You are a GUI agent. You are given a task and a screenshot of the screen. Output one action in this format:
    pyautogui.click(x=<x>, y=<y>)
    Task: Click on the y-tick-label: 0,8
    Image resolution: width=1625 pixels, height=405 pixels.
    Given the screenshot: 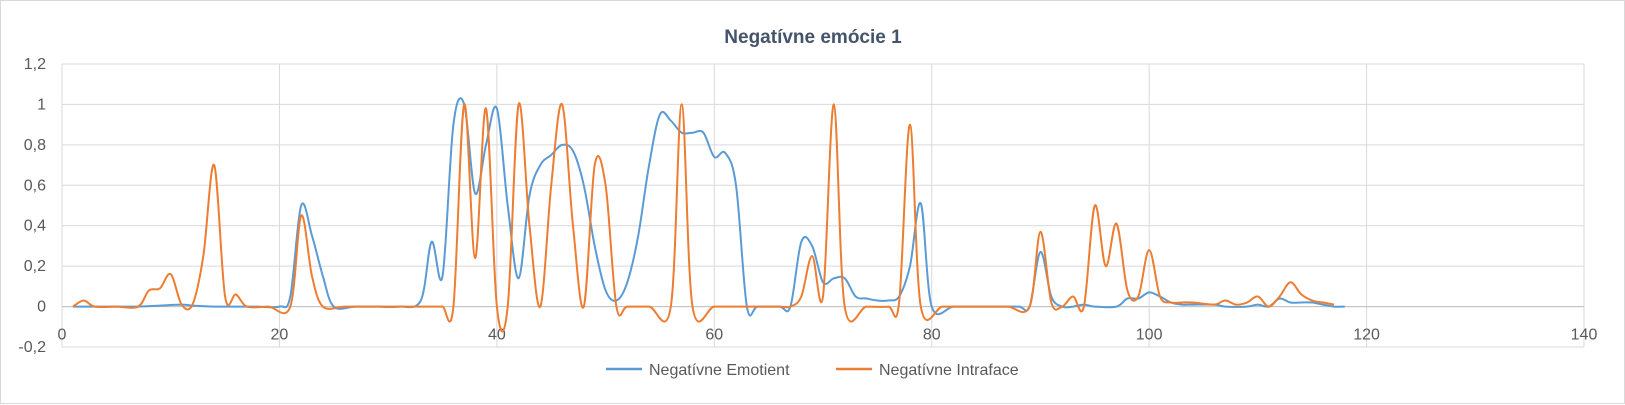 What is the action you would take?
    pyautogui.click(x=35, y=145)
    